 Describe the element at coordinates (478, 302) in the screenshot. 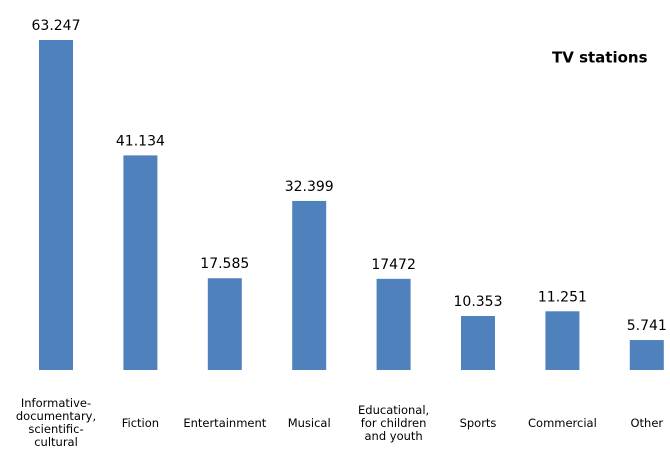

I see `data-label: 10.353` at that location.